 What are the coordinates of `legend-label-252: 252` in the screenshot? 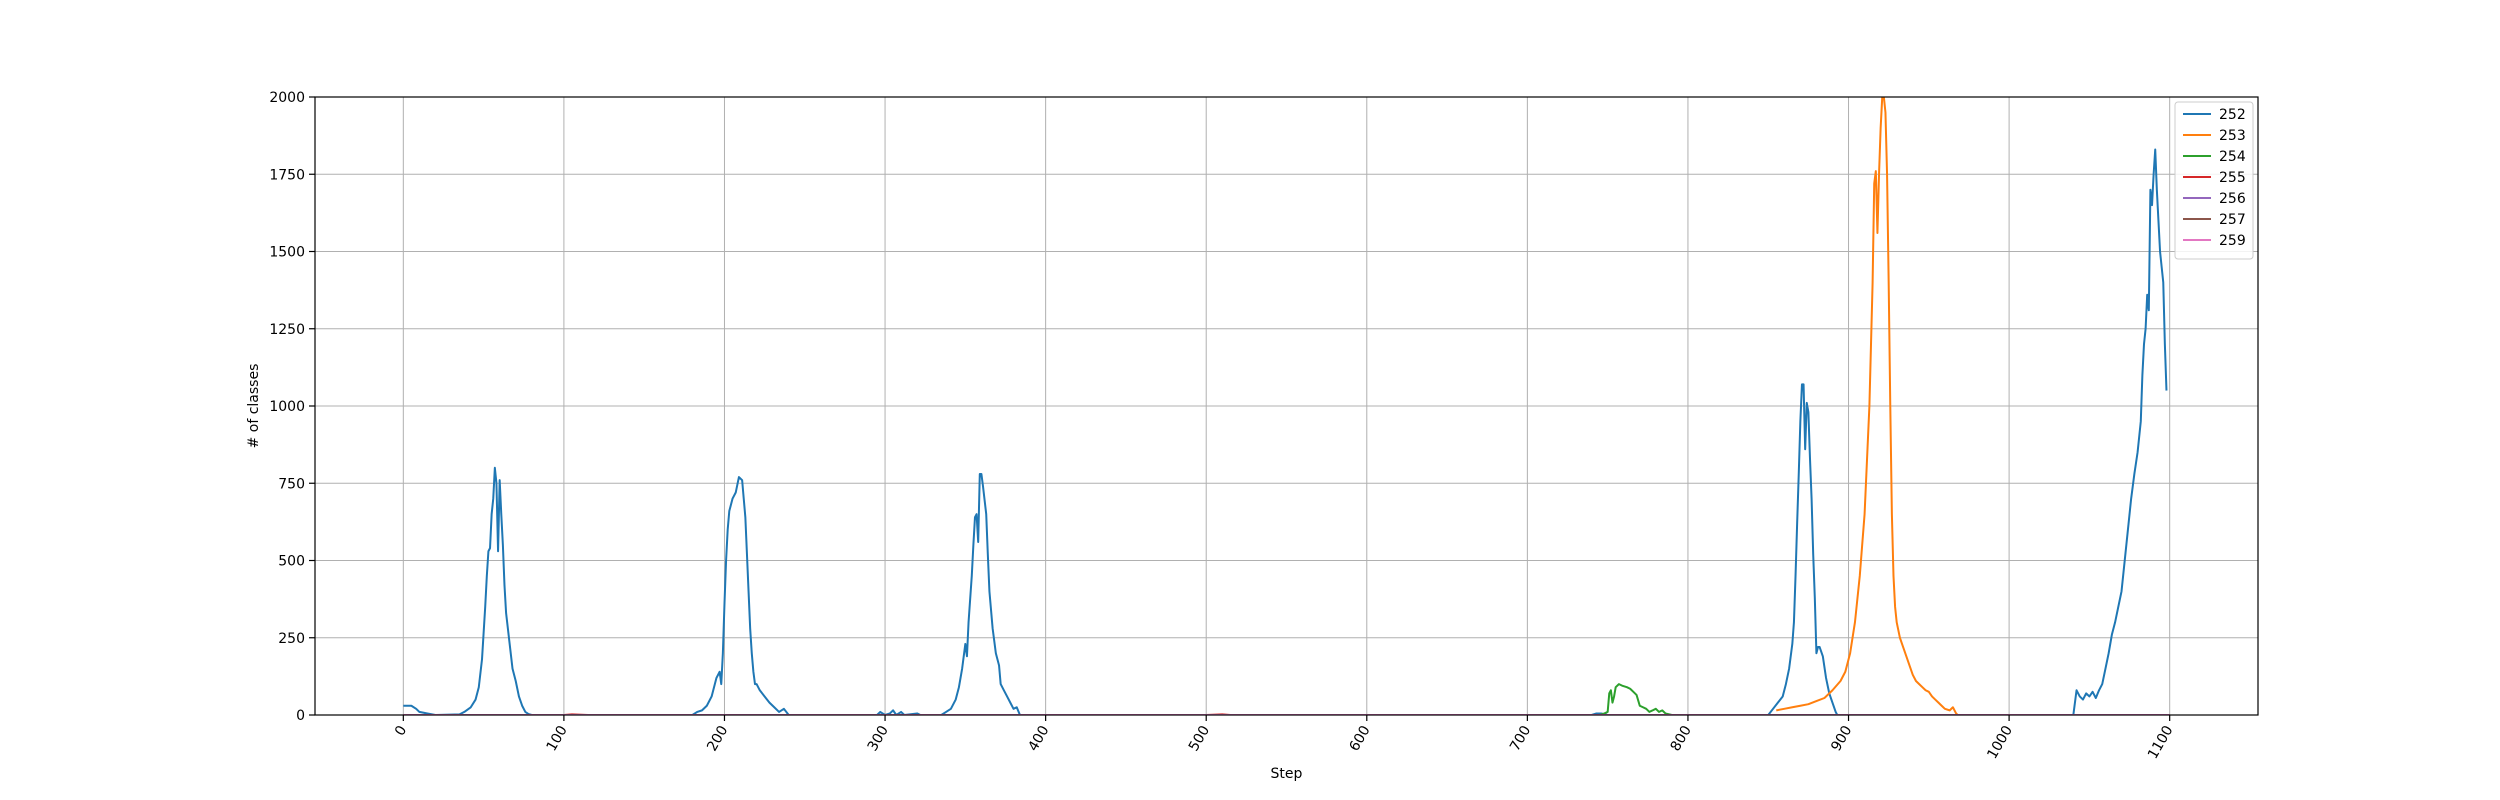 It's located at (2232, 115).